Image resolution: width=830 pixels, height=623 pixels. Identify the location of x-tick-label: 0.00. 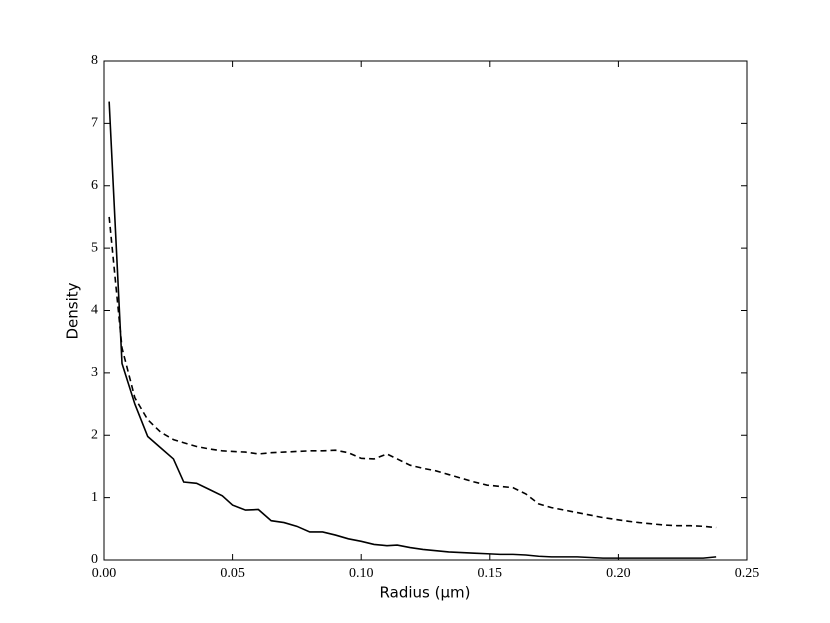
(104, 573).